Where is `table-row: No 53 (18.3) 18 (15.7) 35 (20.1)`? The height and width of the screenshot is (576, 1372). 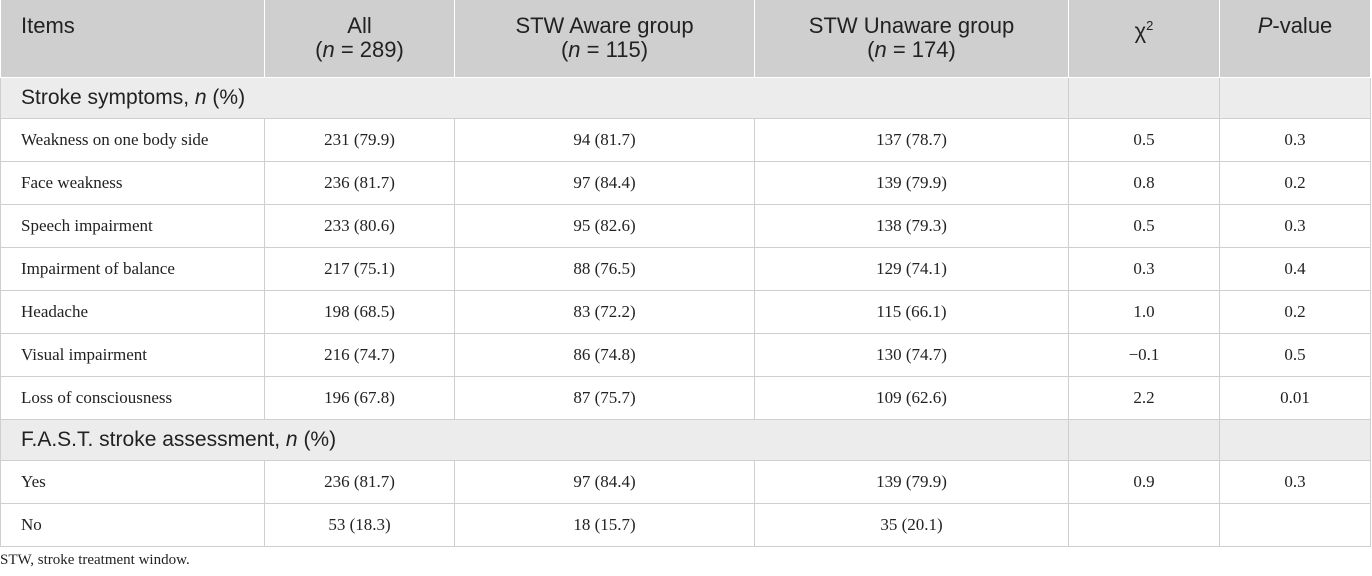
table-row: No 53 (18.3) 18 (15.7) 35 (20.1) is located at coordinates (685, 524).